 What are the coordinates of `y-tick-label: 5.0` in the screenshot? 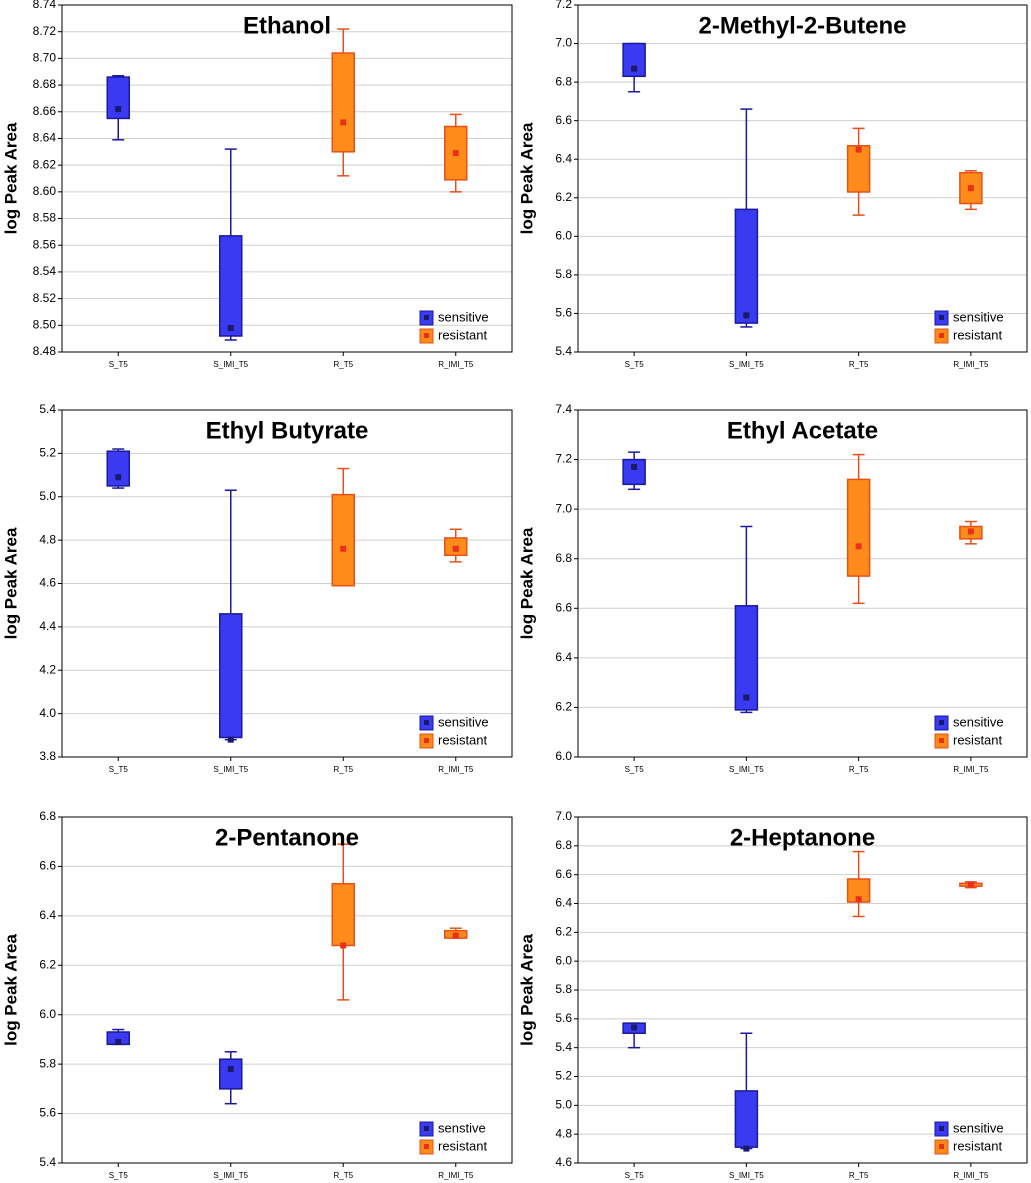 It's located at (47, 496).